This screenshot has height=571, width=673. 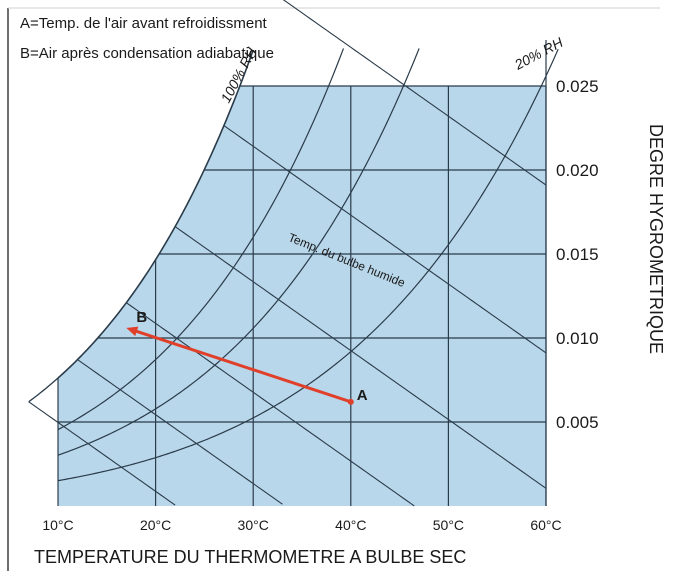 What do you see at coordinates (448, 525) in the screenshot?
I see `x-tick-label: 50°C` at bounding box center [448, 525].